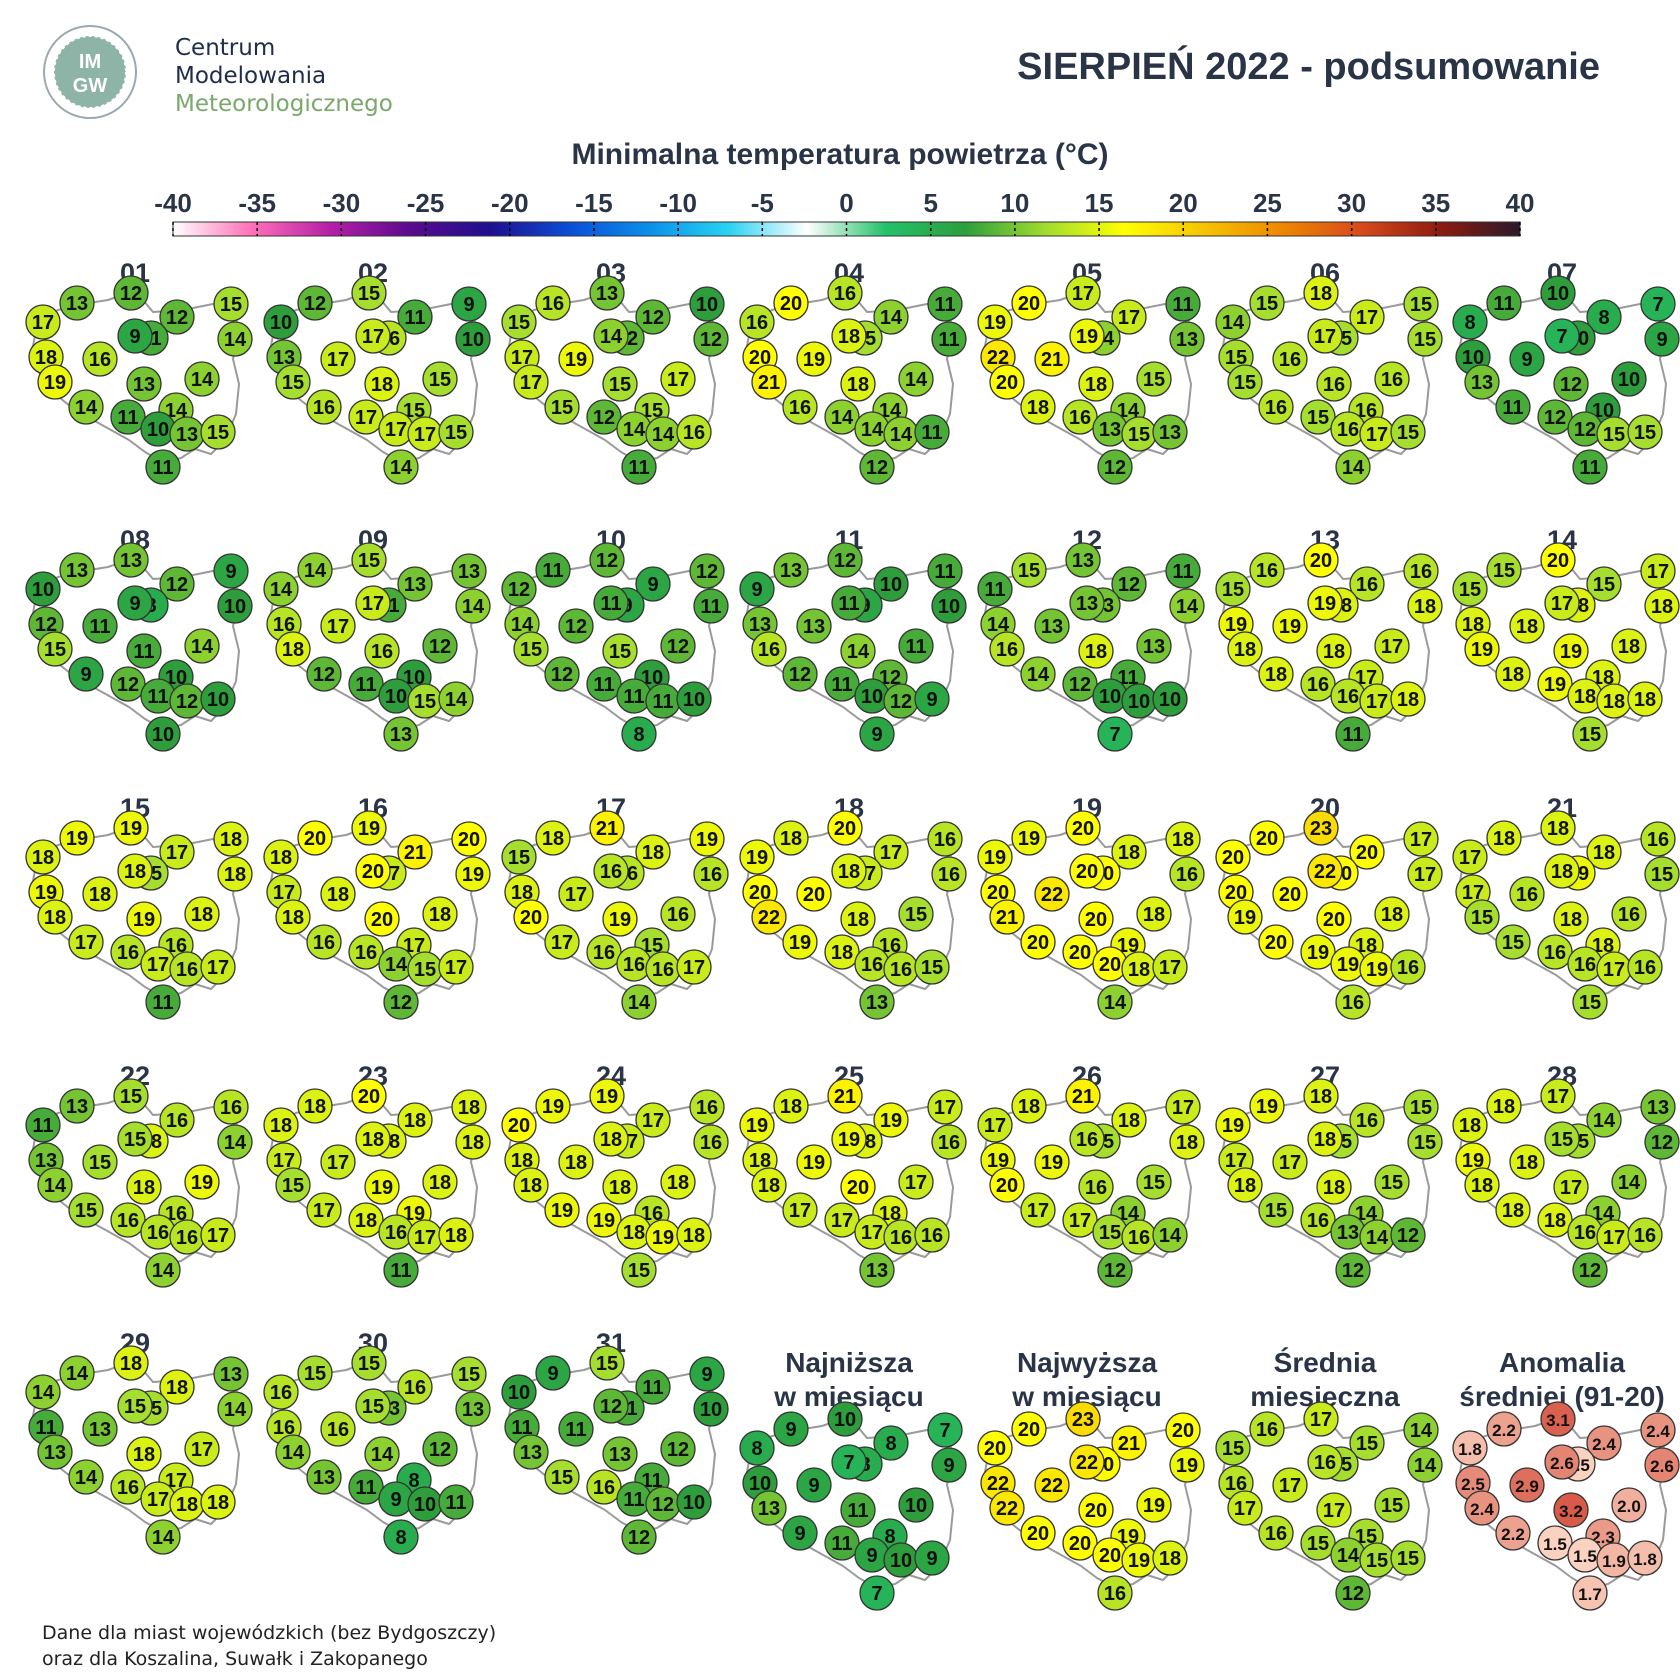 The image size is (1680, 1680). What do you see at coordinates (1527, 1486) in the screenshot?
I see `station-value: 2.9` at bounding box center [1527, 1486].